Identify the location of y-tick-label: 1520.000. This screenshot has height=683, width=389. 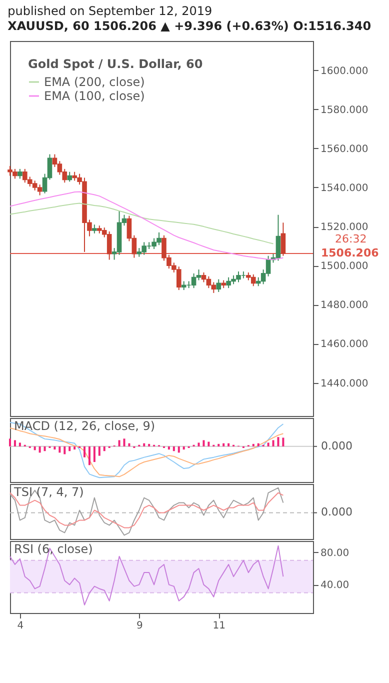
(344, 228).